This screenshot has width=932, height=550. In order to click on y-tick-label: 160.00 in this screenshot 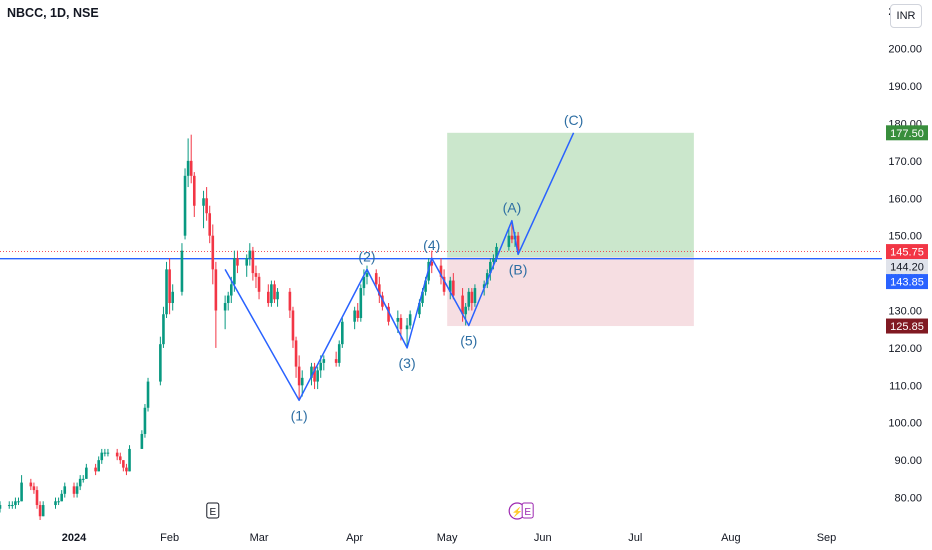, I will do `click(905, 199)`.